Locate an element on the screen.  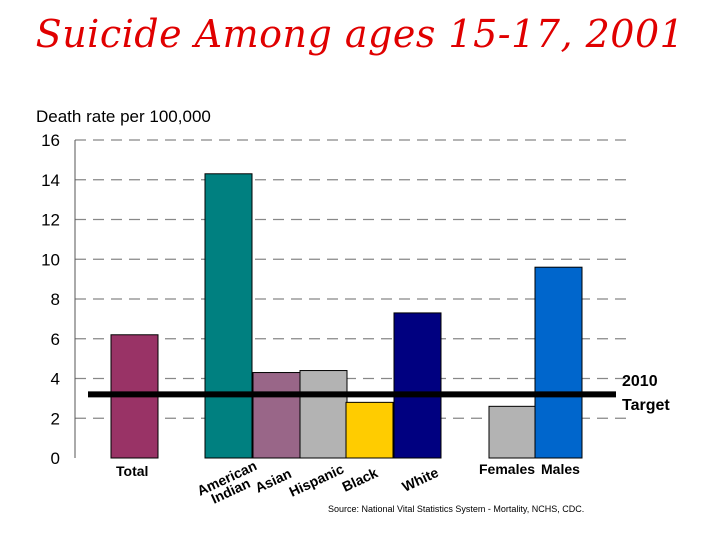
y-tick-label: 12 is located at coordinates (50, 220).